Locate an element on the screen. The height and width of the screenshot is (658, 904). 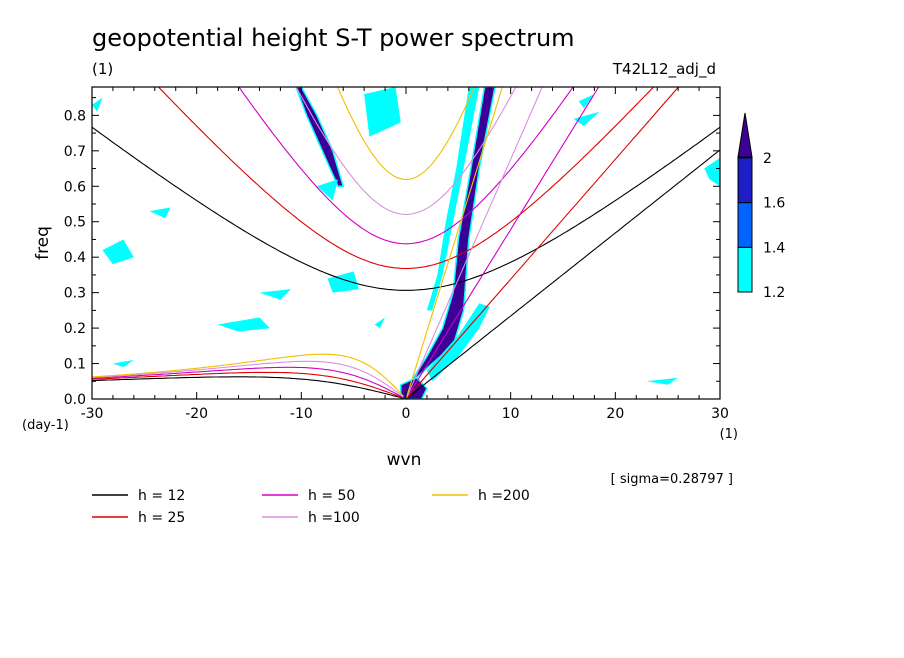
y-tick-label: 0.8 is located at coordinates (75, 116).